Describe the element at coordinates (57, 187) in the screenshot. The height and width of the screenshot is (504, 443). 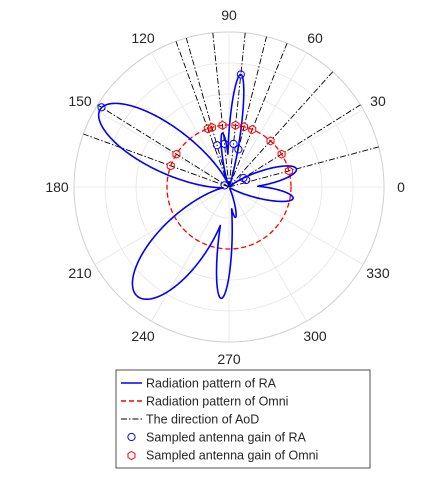
I see `angle-tick-label: 180` at that location.